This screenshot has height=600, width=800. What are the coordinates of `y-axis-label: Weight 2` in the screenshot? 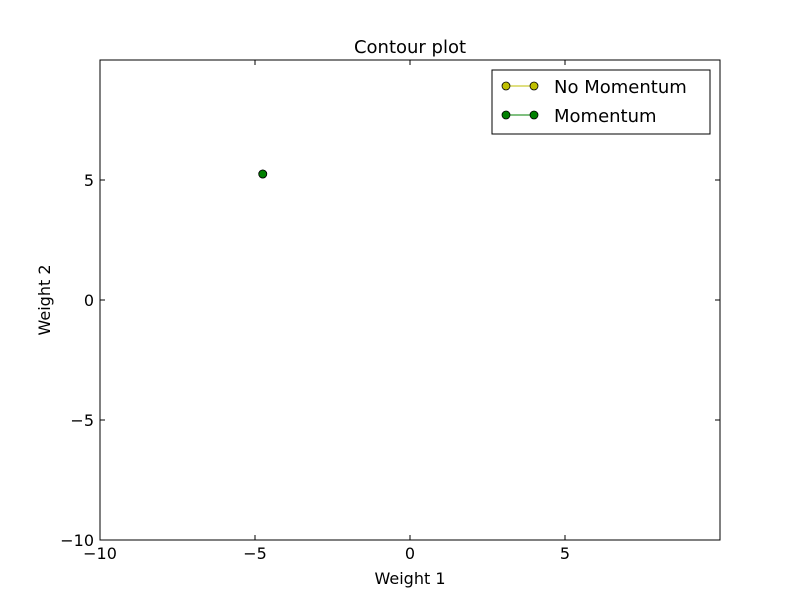 It's located at (44, 299).